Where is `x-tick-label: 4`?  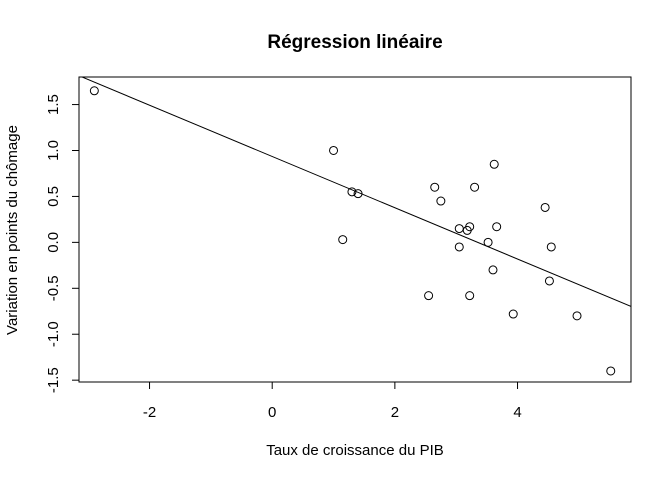 x-tick-label: 4 is located at coordinates (517, 412).